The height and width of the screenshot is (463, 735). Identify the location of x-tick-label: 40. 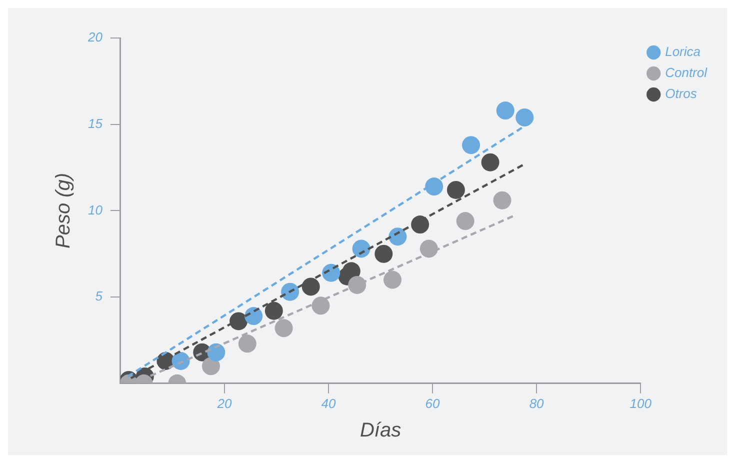
(329, 403).